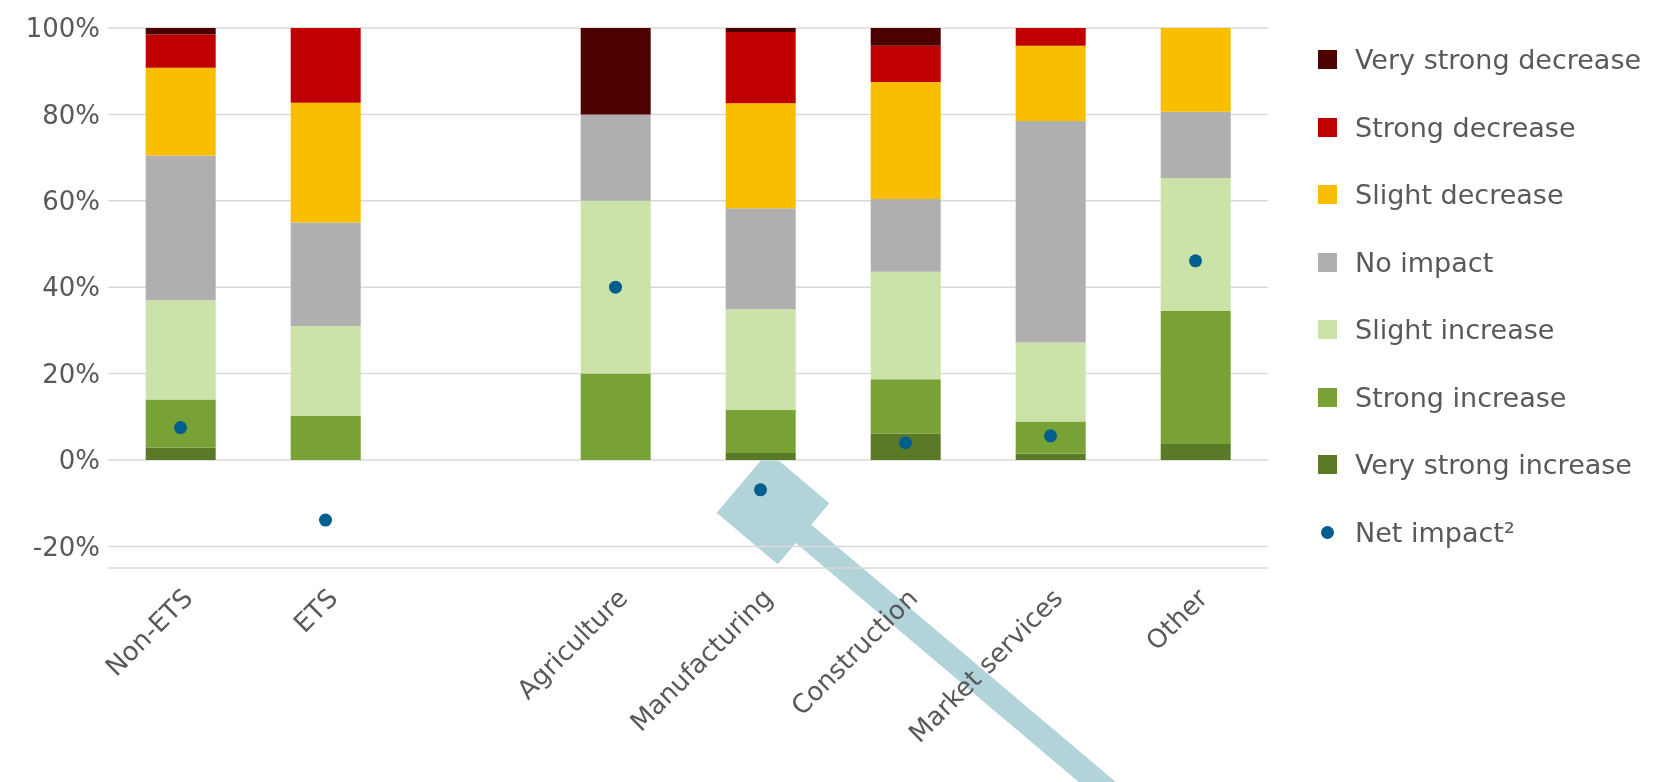  What do you see at coordinates (1461, 397) in the screenshot?
I see `legend-label: Strong increase` at bounding box center [1461, 397].